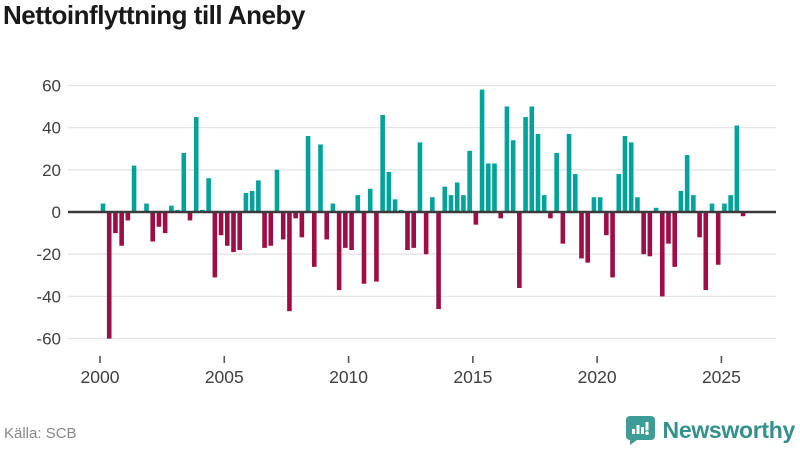 The image size is (800, 450). What do you see at coordinates (721, 377) in the screenshot?
I see `x-tick-label: 2025` at bounding box center [721, 377].